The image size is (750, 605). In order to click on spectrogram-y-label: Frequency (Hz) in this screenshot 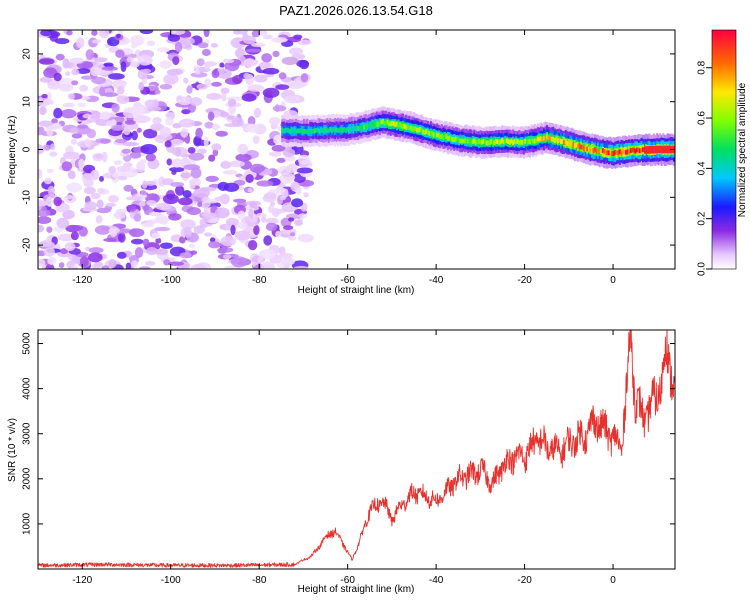, I will do `click(12, 150)`.